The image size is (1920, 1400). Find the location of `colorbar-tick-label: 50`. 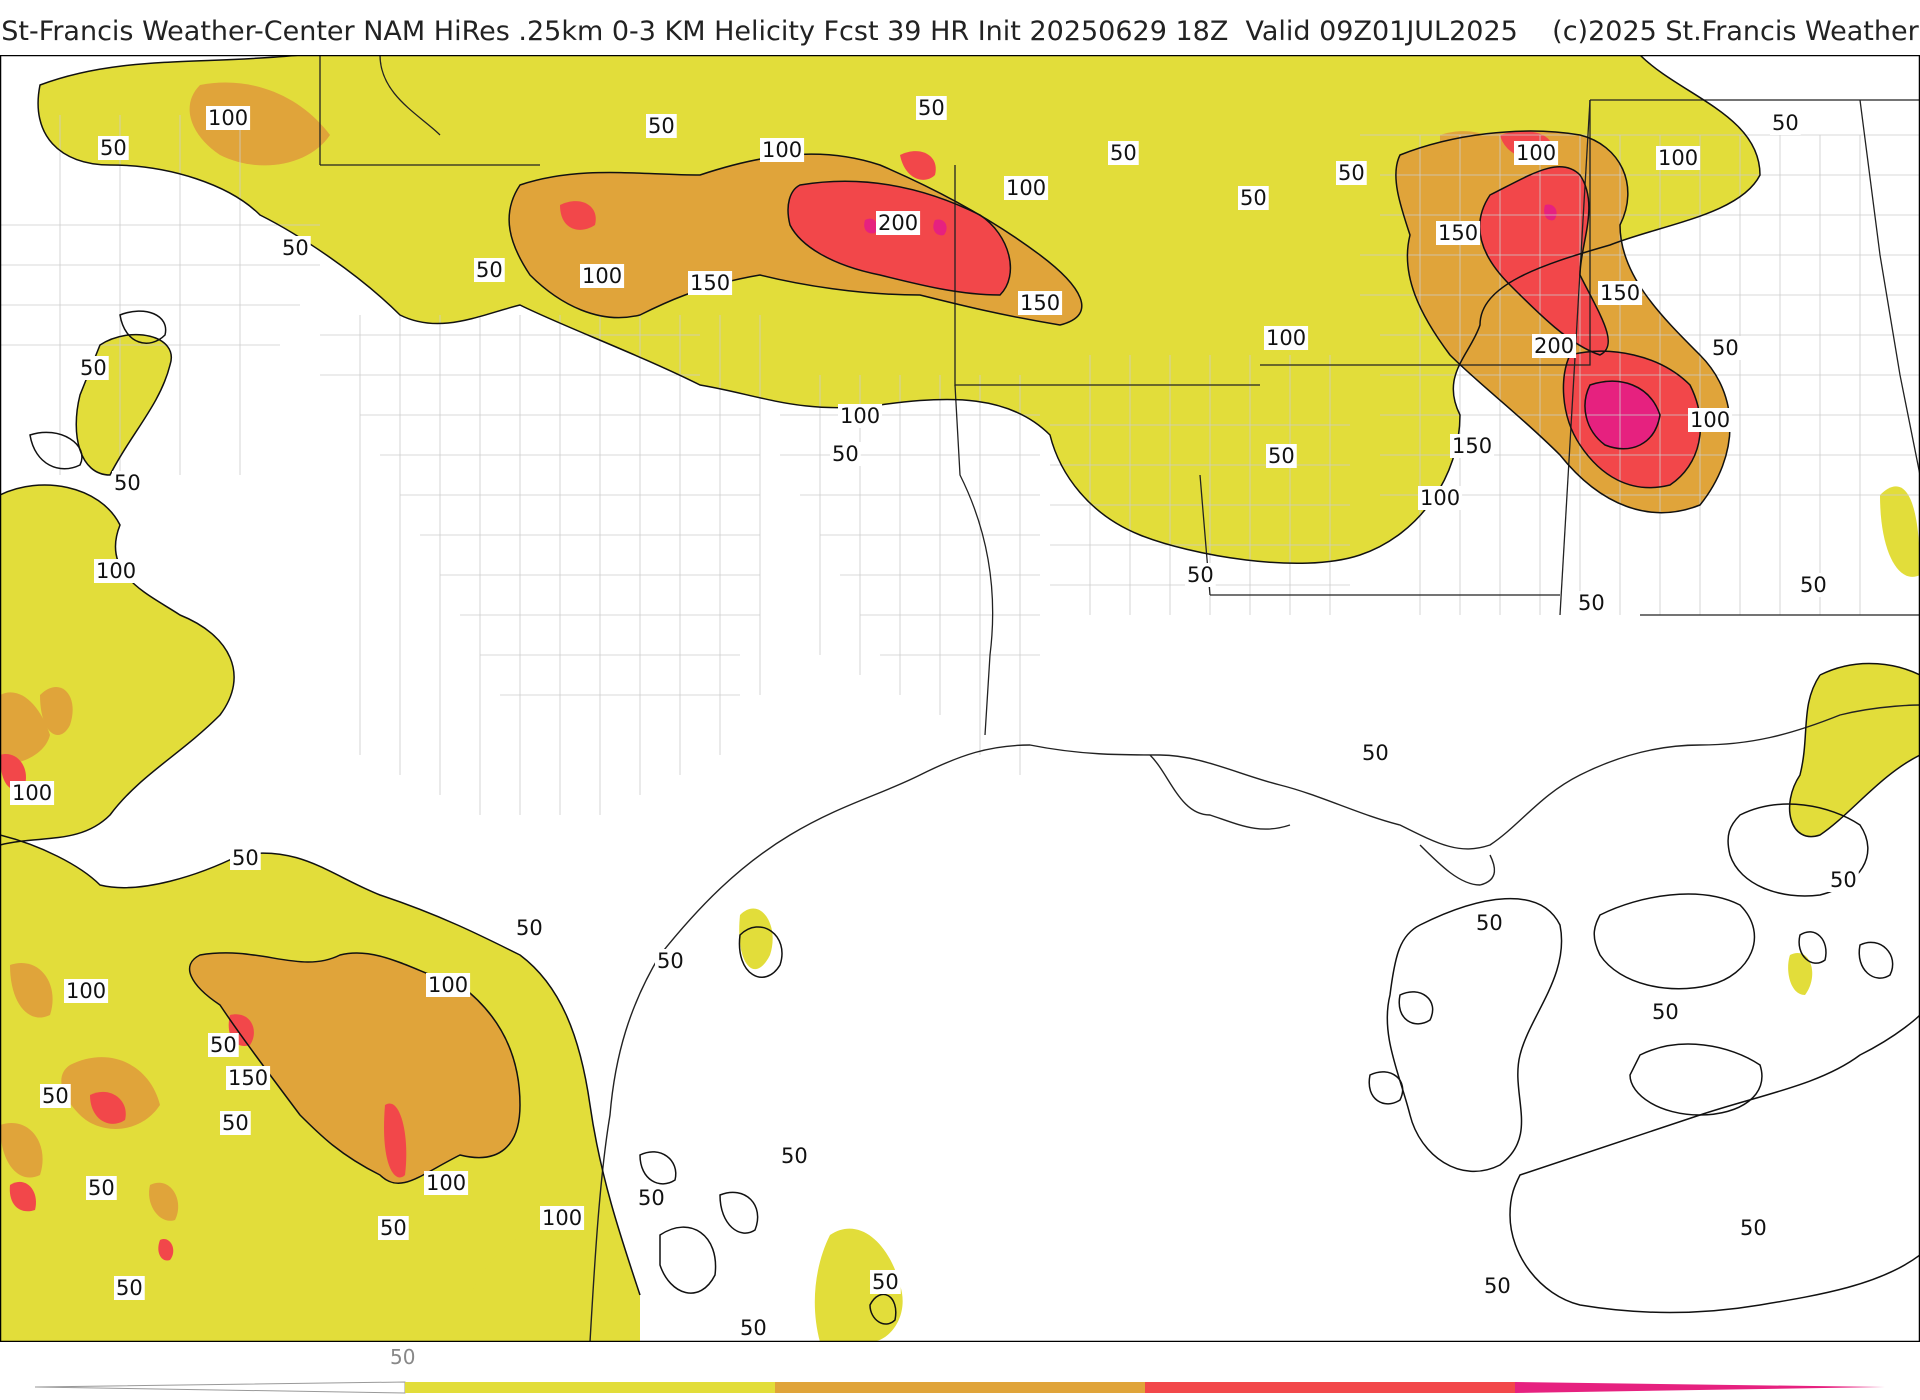

colorbar-tick-label: 50 is located at coordinates (402, 1357).